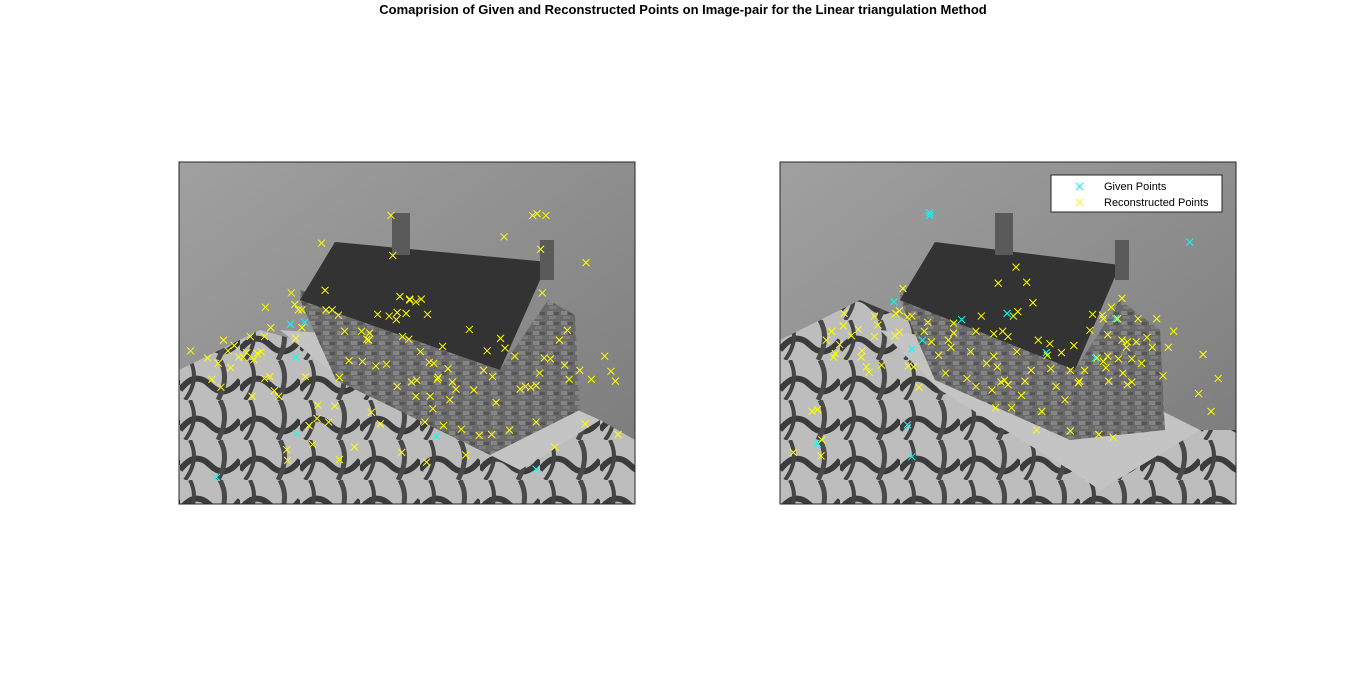 This screenshot has height=691, width=1366. I want to click on legend-marker-given, so click(1079, 186).